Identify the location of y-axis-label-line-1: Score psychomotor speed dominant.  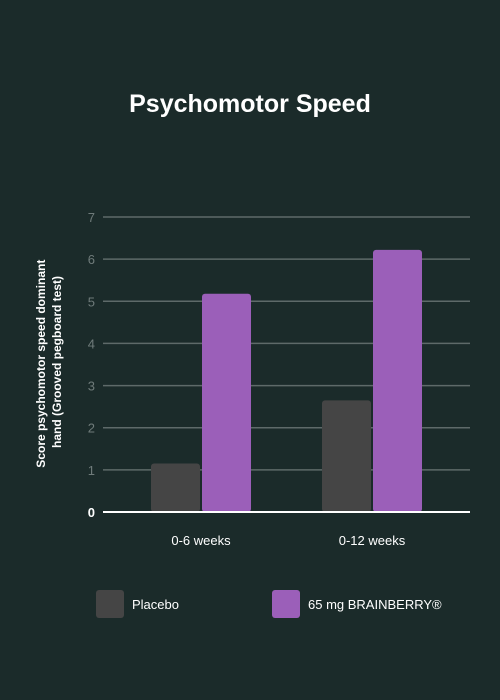
(41, 364).